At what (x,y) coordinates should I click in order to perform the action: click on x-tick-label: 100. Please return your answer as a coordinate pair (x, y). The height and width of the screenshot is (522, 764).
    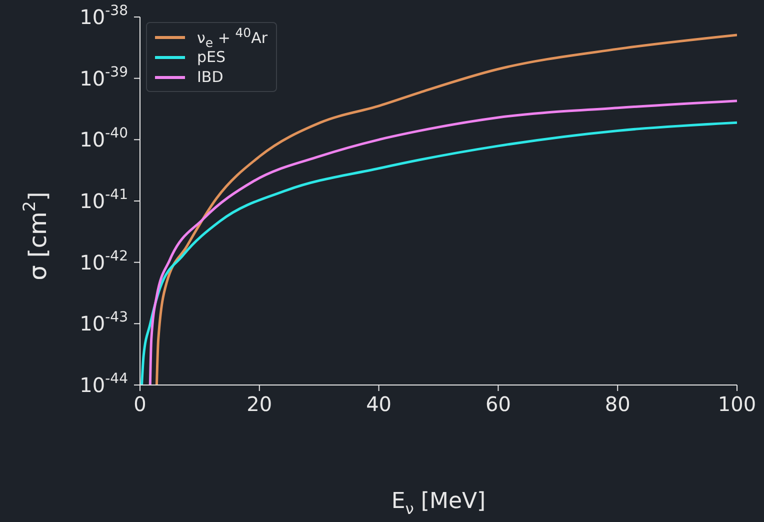
    Looking at the image, I should click on (737, 404).